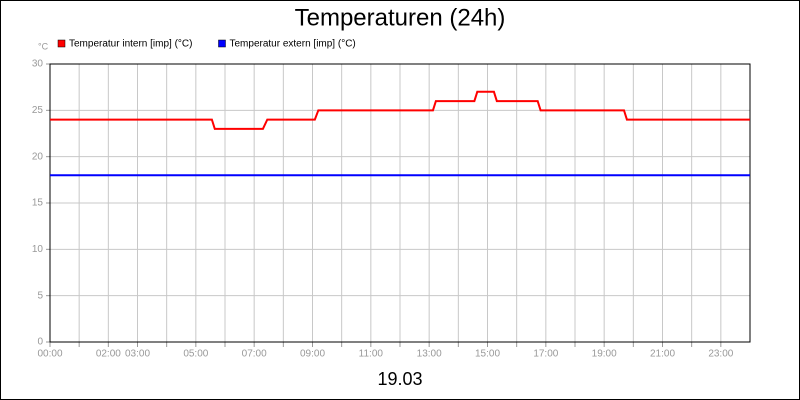 The height and width of the screenshot is (400, 800). I want to click on x-tick-label: 13:00, so click(429, 354).